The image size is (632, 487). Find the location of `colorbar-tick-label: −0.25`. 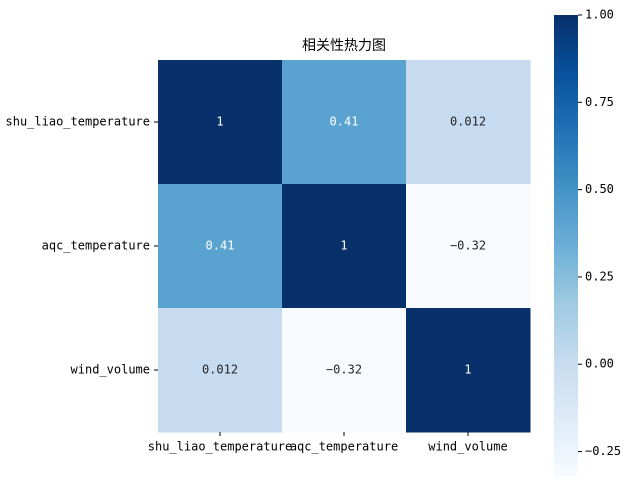

colorbar-tick-label: −0.25 is located at coordinates (603, 451).